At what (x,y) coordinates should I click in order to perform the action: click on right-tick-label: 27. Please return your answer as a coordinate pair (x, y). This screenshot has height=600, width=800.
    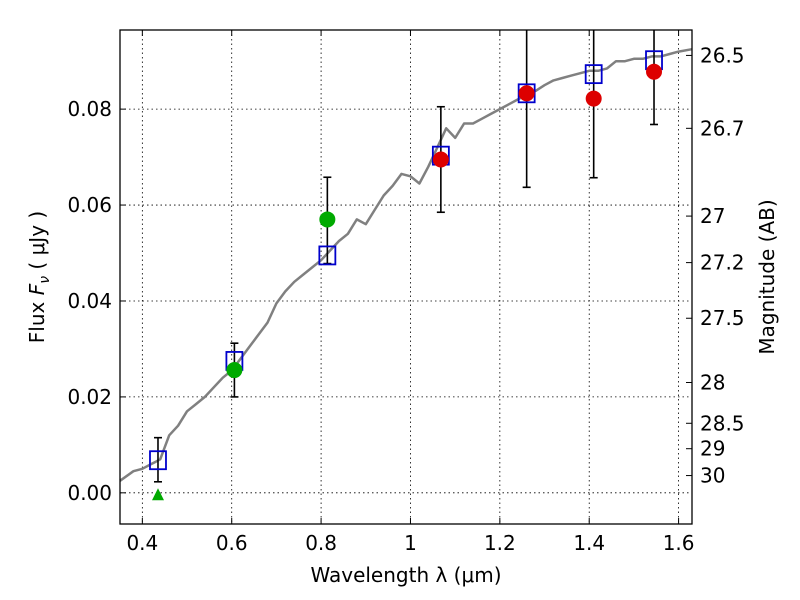
    Looking at the image, I should click on (712, 216).